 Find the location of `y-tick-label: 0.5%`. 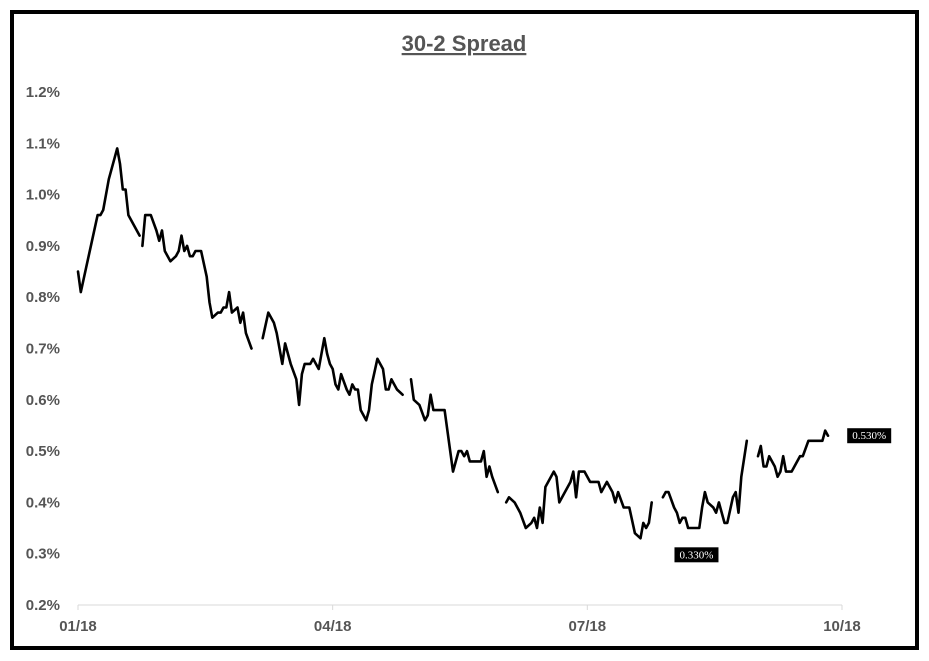

y-tick-label: 0.5% is located at coordinates (43, 451).